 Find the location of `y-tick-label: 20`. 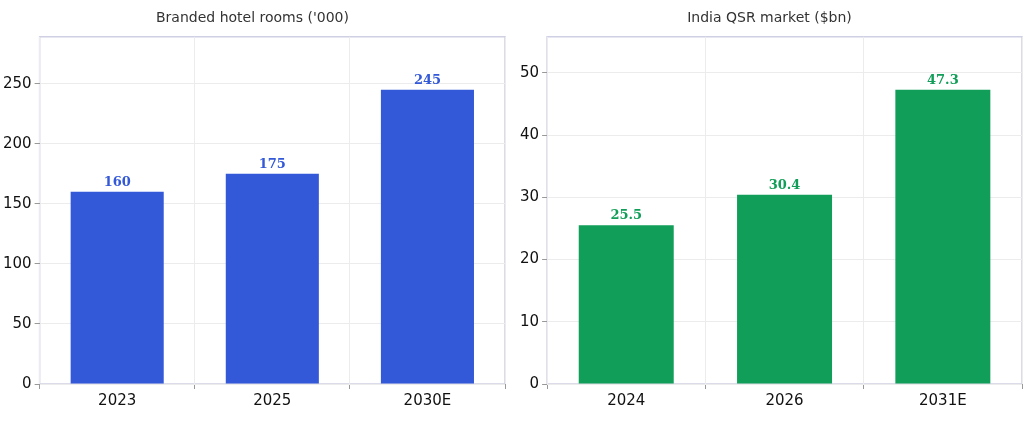

y-tick-label: 20 is located at coordinates (529, 258).